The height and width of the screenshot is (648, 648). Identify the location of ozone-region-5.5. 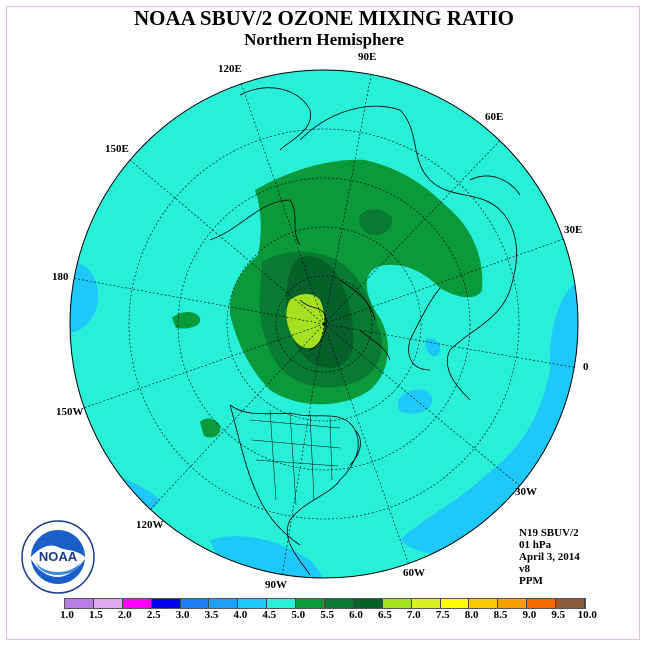
(376, 222).